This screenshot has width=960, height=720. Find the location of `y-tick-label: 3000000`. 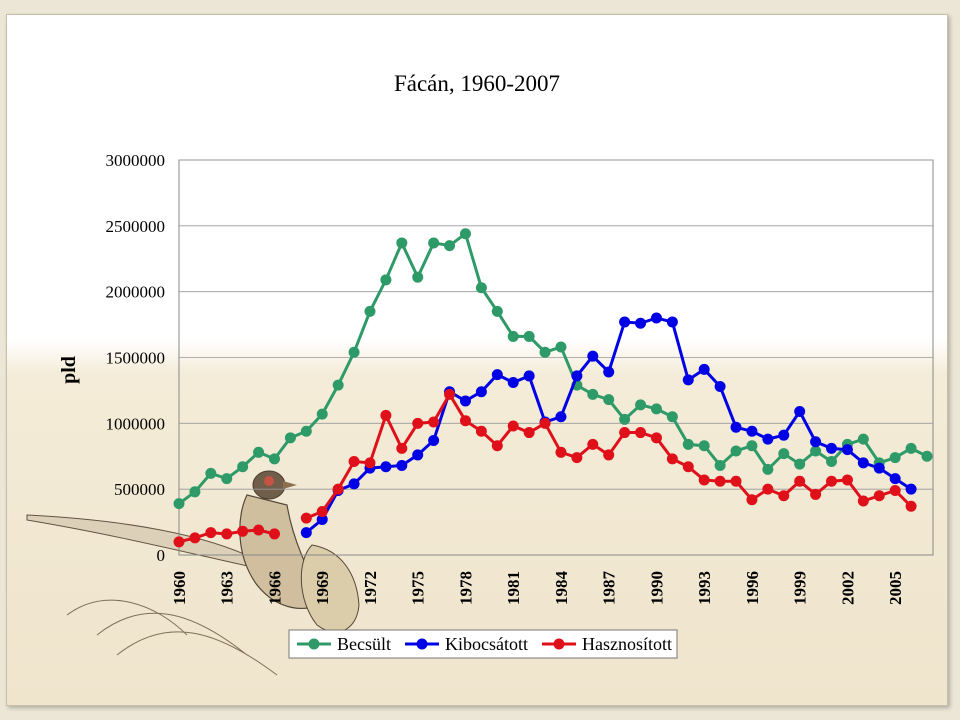

y-tick-label: 3000000 is located at coordinates (136, 160).